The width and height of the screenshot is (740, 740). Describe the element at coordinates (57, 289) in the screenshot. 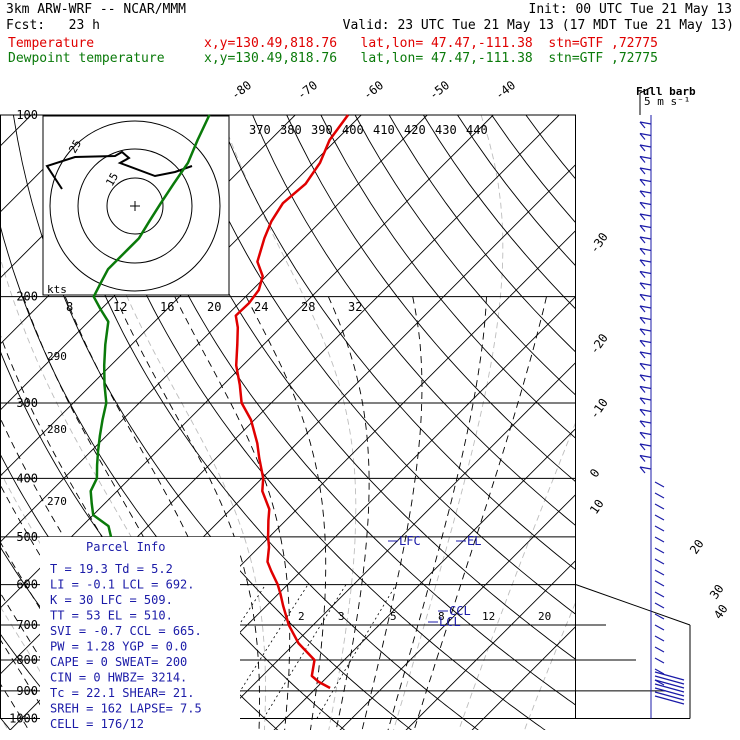

I see `hodograph-units: kts` at that location.